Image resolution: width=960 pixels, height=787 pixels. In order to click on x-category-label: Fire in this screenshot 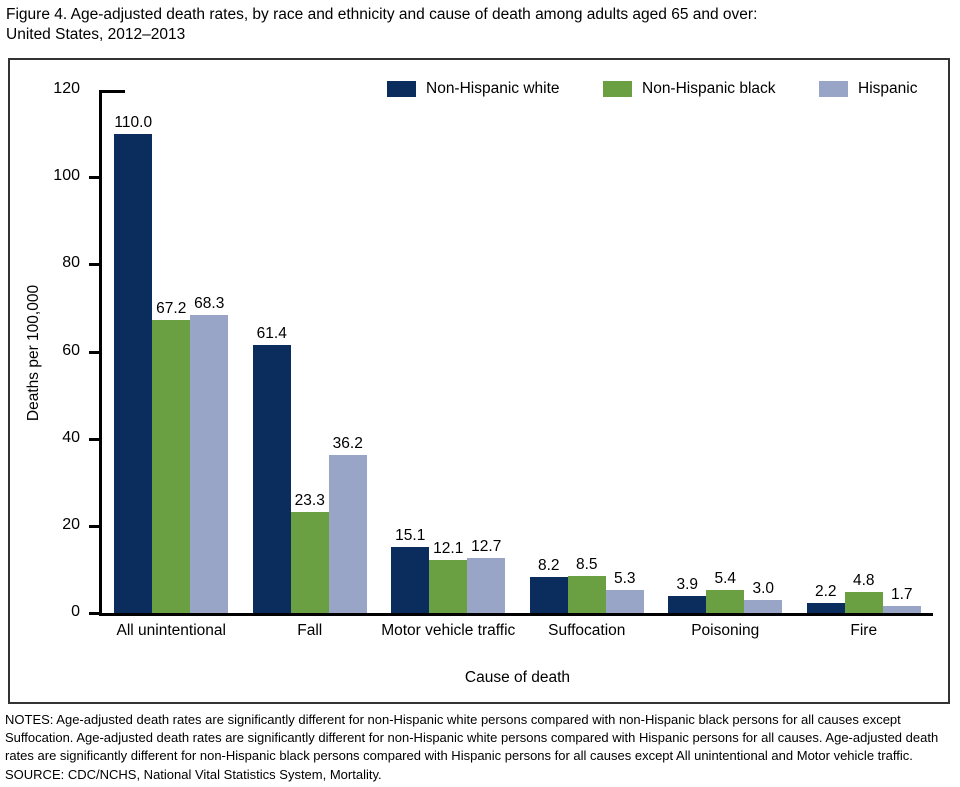, I will do `click(864, 630)`.